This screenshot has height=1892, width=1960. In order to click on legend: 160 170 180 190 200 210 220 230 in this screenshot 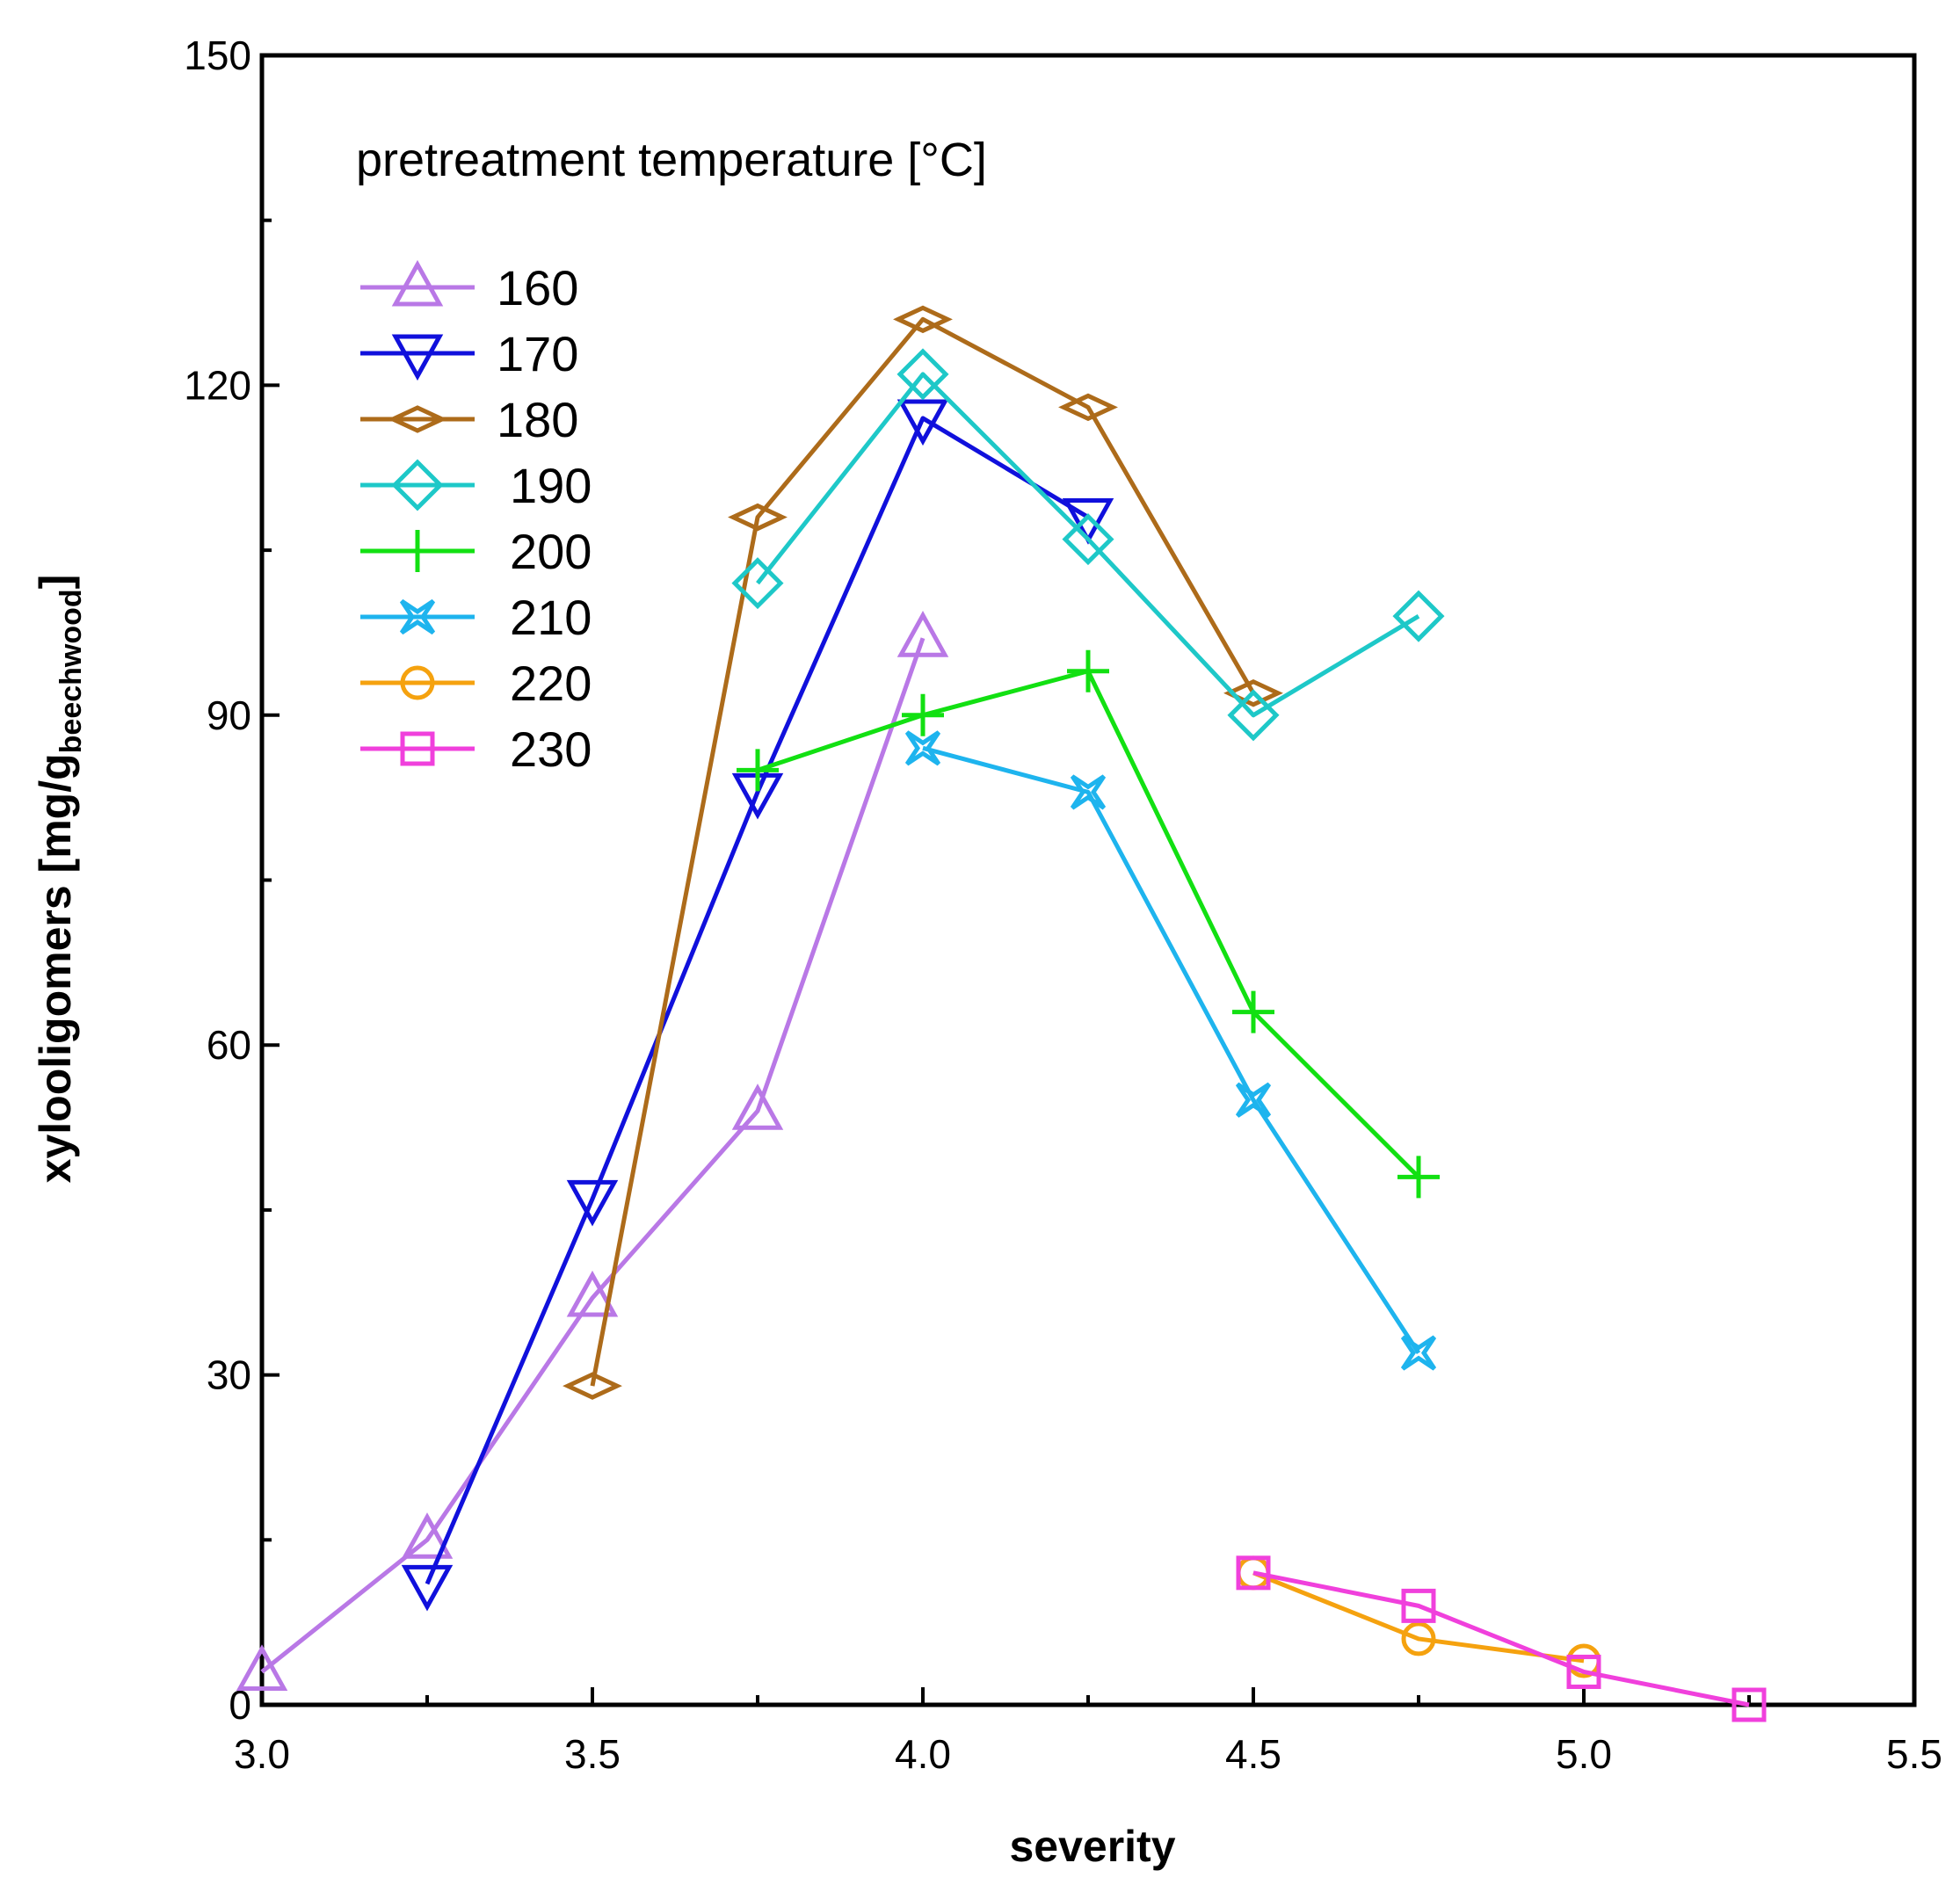, I will do `click(476, 518)`.